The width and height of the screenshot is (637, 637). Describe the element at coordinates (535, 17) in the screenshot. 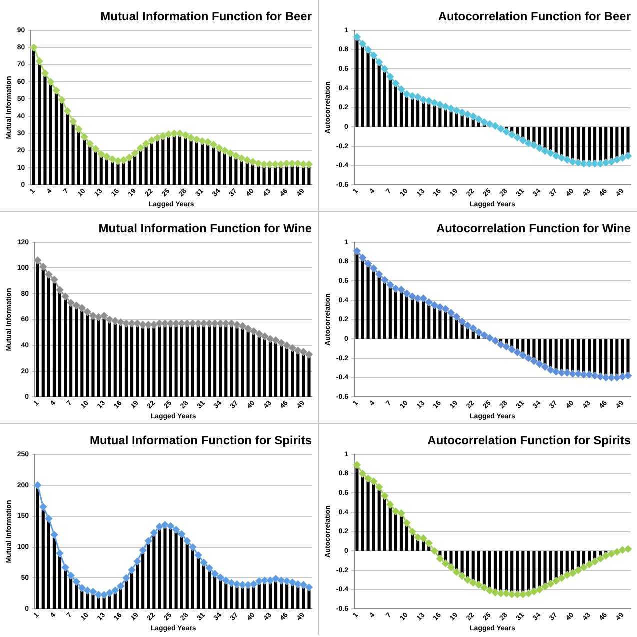

I see `chart-title: Autocorrelation Function for Beer` at that location.